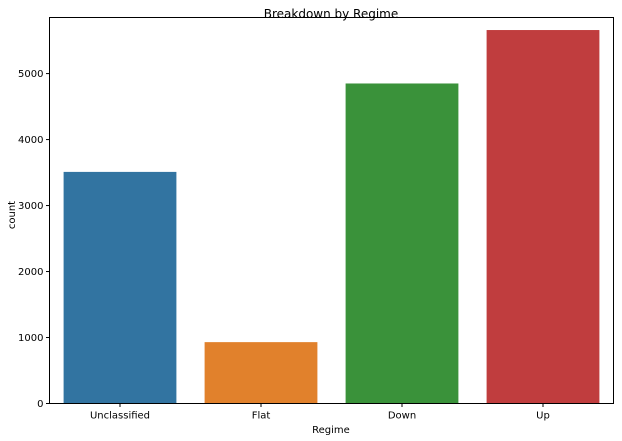  Describe the element at coordinates (402, 243) in the screenshot. I see `bar-down` at that location.